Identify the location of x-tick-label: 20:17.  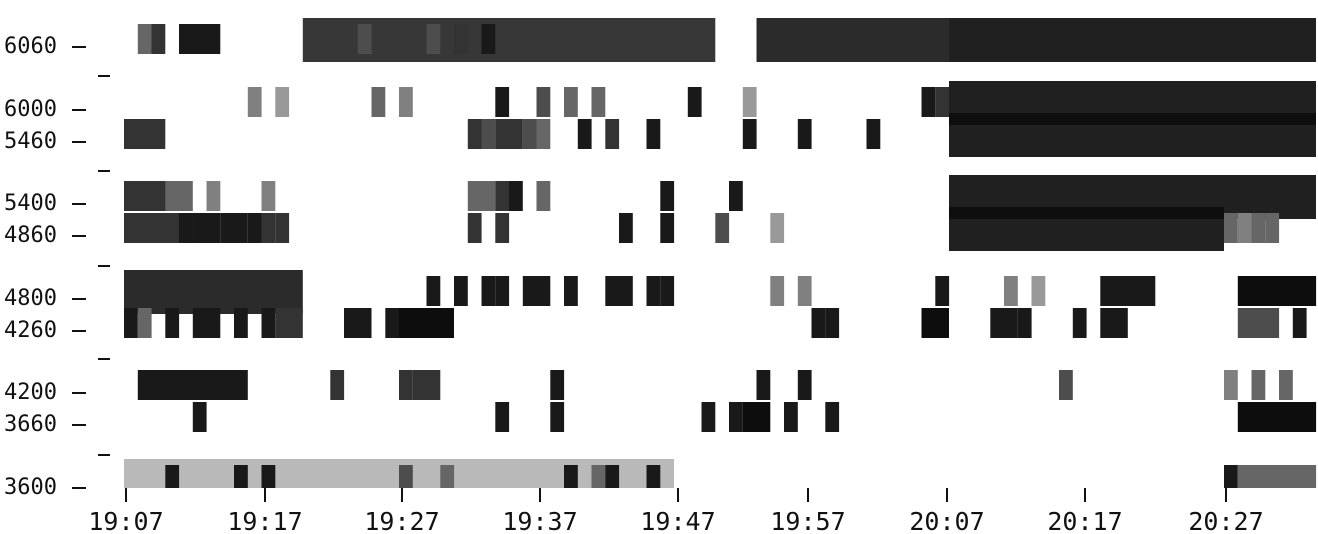
(1084, 520).